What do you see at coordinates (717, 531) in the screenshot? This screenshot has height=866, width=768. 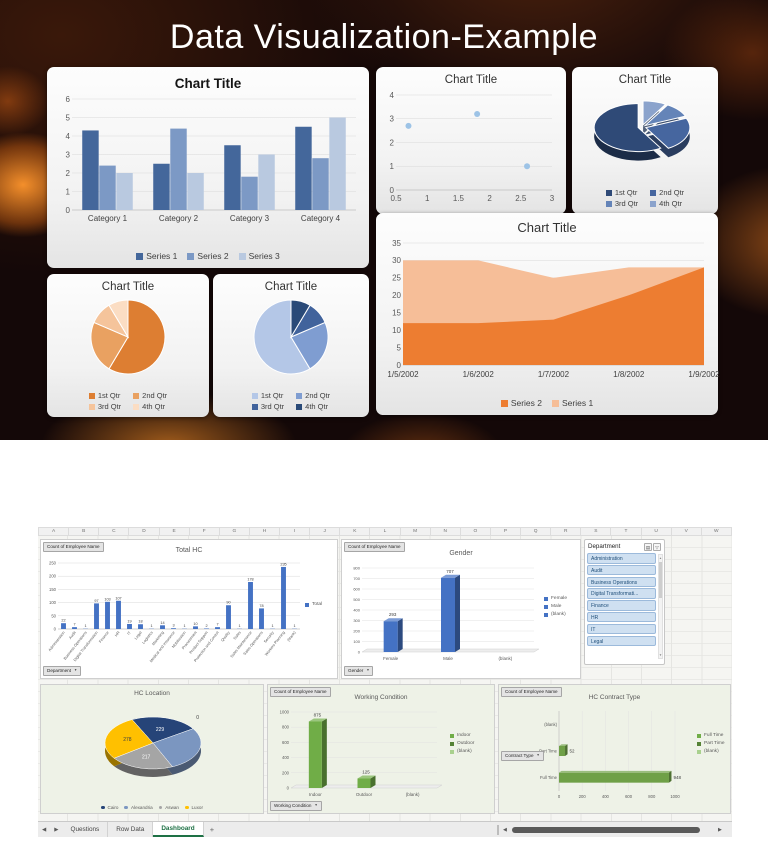 I see `column-header-w: W` at bounding box center [717, 531].